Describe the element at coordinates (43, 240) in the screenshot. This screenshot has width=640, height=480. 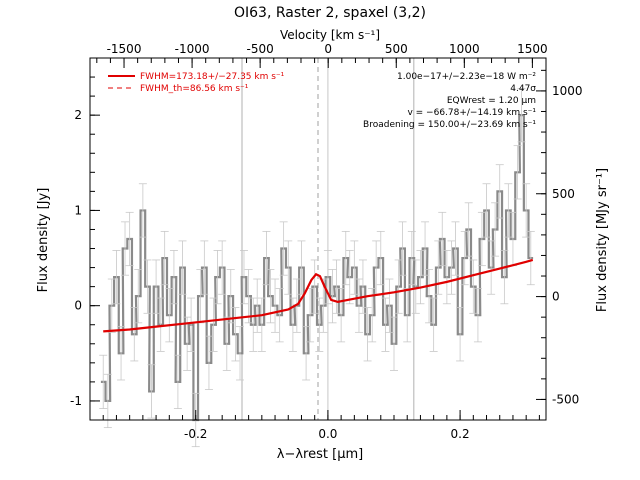
I see `left-axis-label: Flux density [Jy]` at that location.